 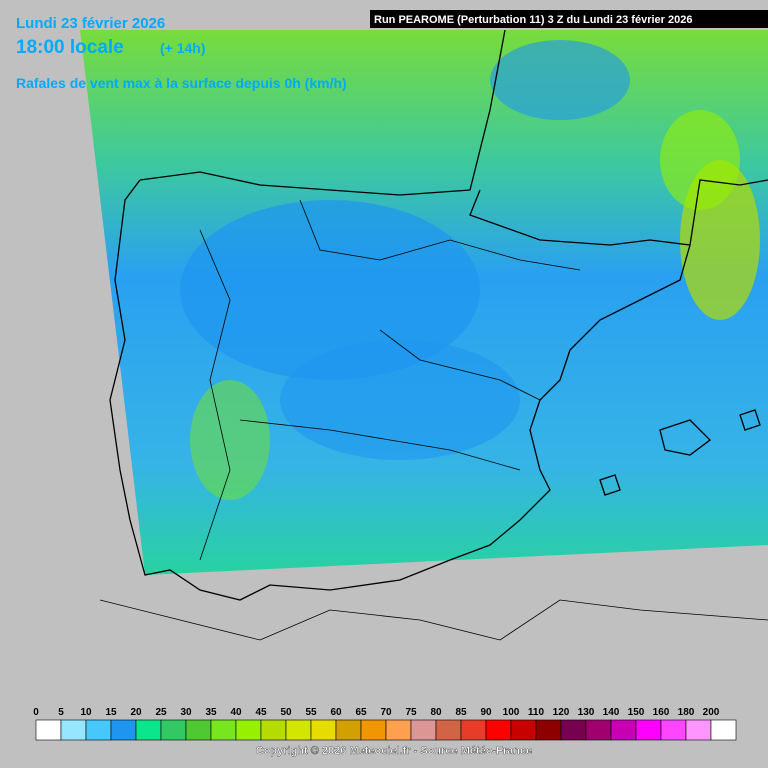 I want to click on legend-label: 140, so click(x=611, y=712).